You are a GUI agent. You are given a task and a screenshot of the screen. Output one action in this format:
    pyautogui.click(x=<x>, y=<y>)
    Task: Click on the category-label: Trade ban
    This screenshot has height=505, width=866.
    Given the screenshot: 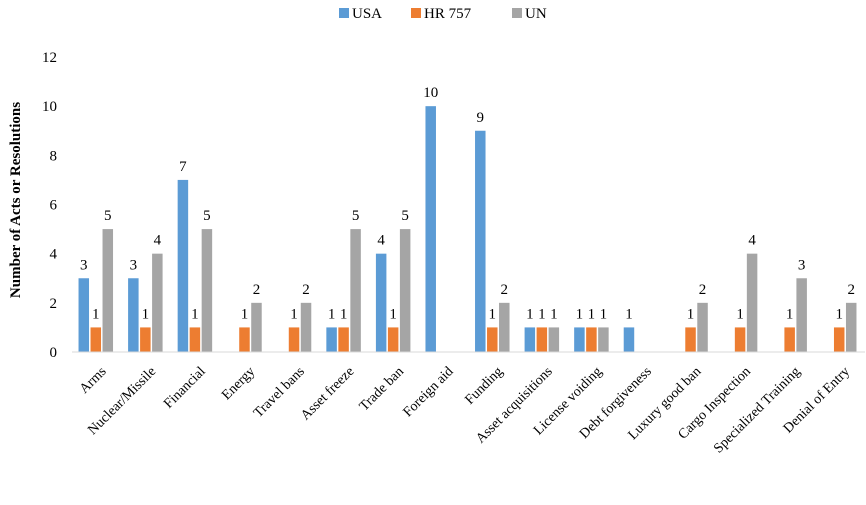 What is the action you would take?
    pyautogui.click(x=382, y=389)
    